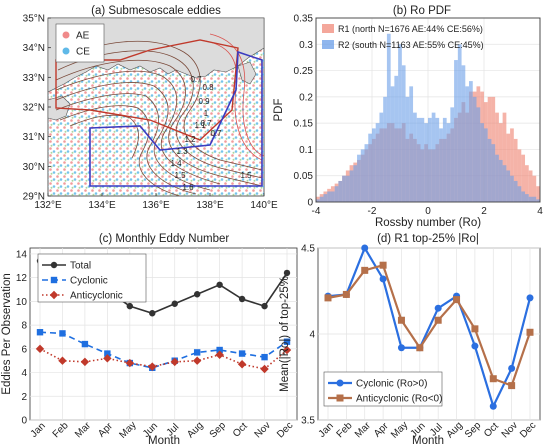  I want to click on map-legend-box, so click(80, 43).